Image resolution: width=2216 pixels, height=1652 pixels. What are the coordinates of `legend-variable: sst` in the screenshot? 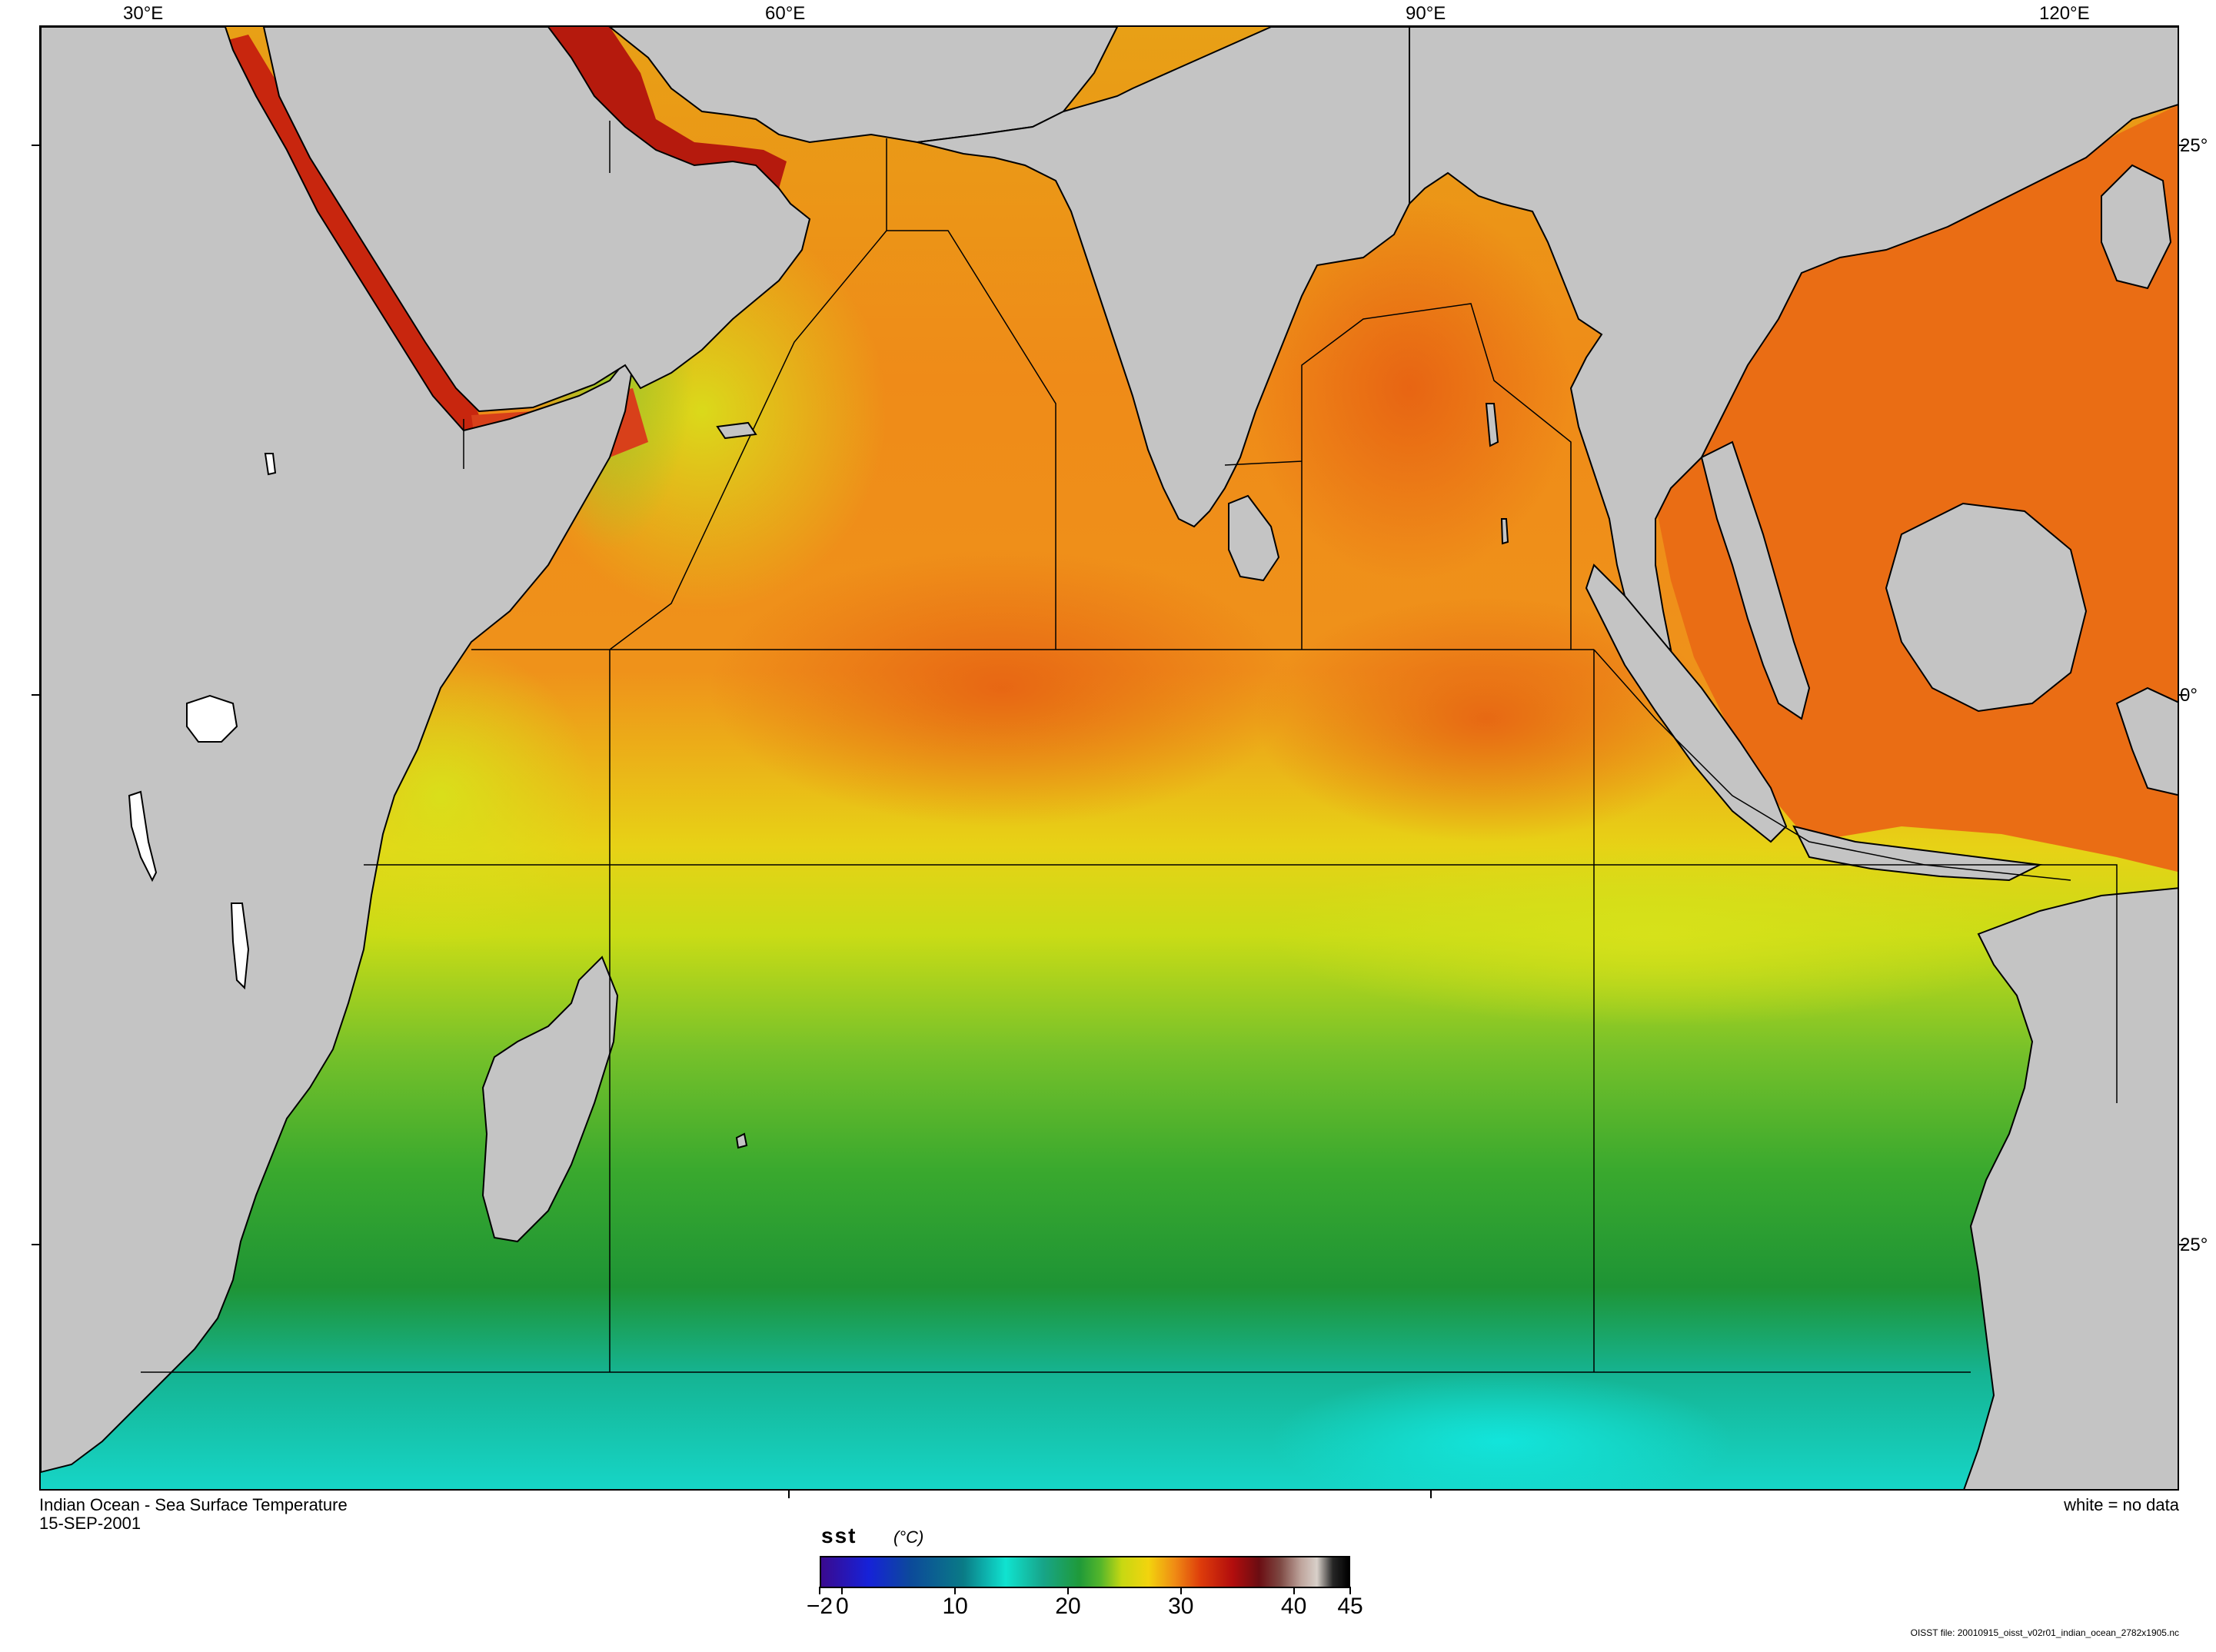 It's located at (839, 1536).